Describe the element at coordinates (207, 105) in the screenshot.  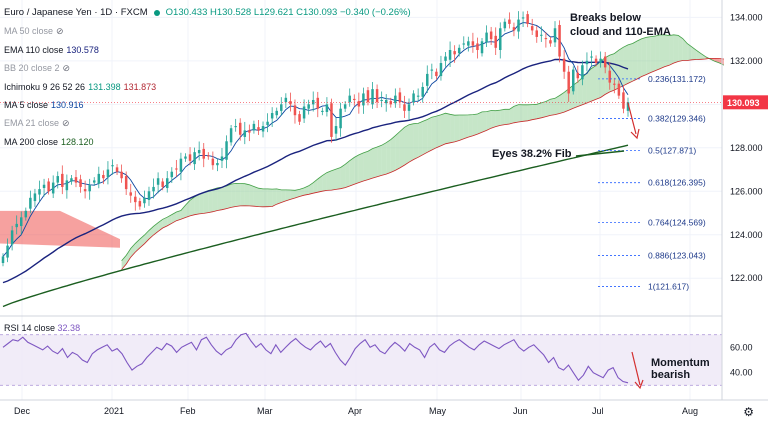
I see `legend-ma5: MA 5 close 130.916` at that location.